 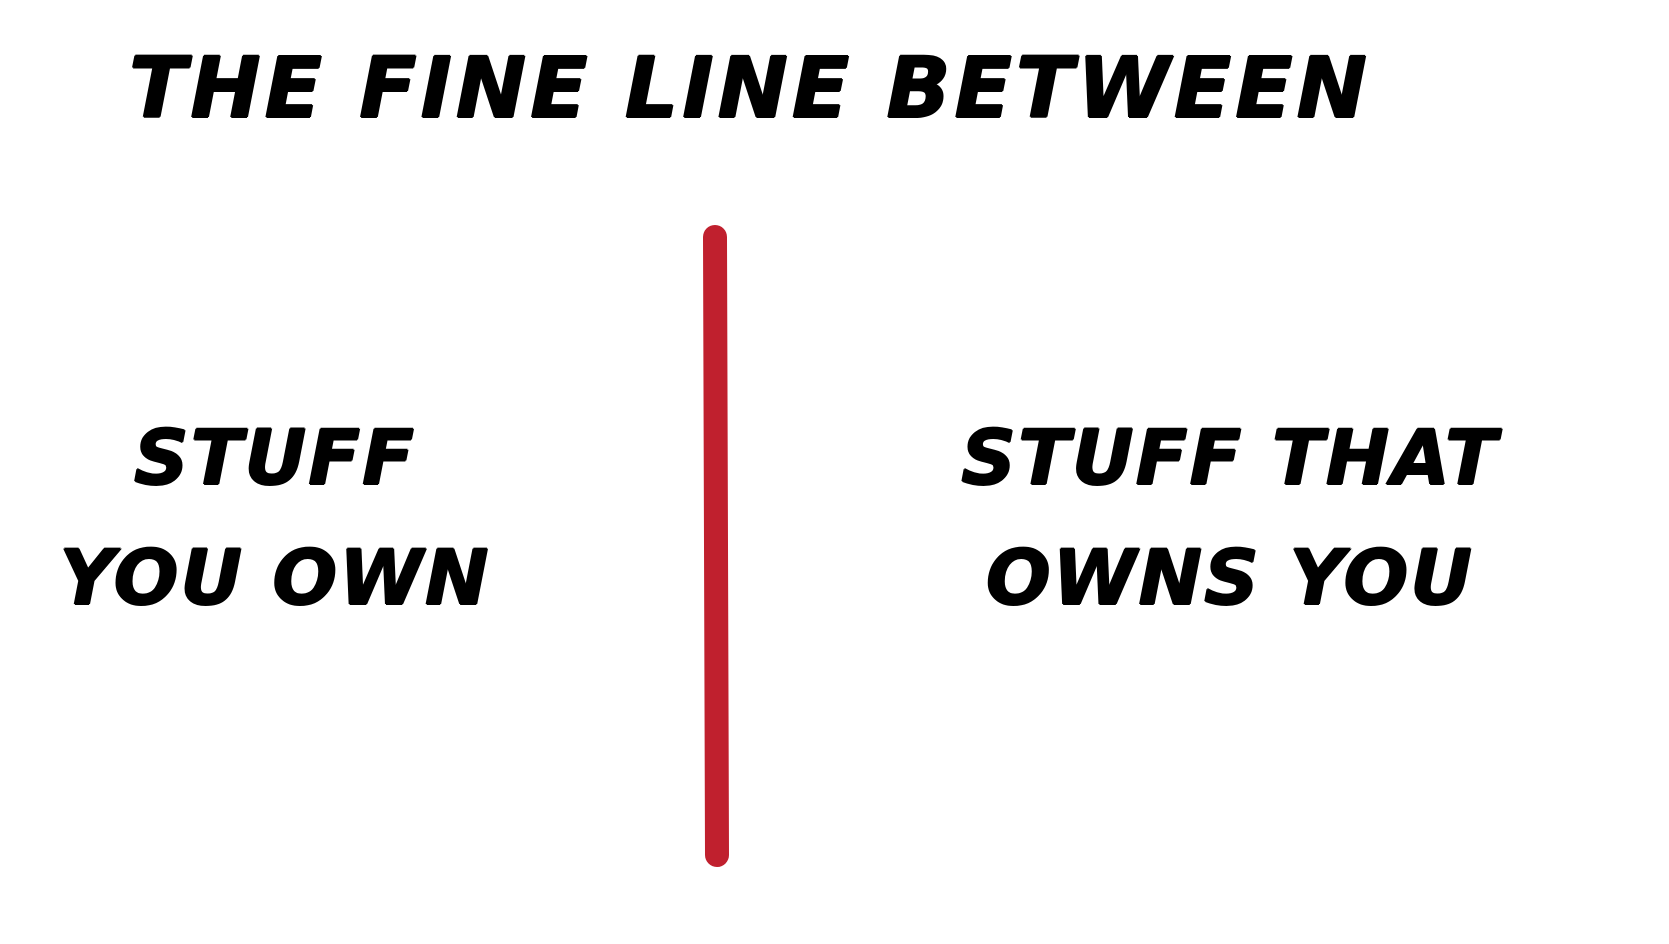 I want to click on left-label-line-1: Stuff, so click(x=275, y=457).